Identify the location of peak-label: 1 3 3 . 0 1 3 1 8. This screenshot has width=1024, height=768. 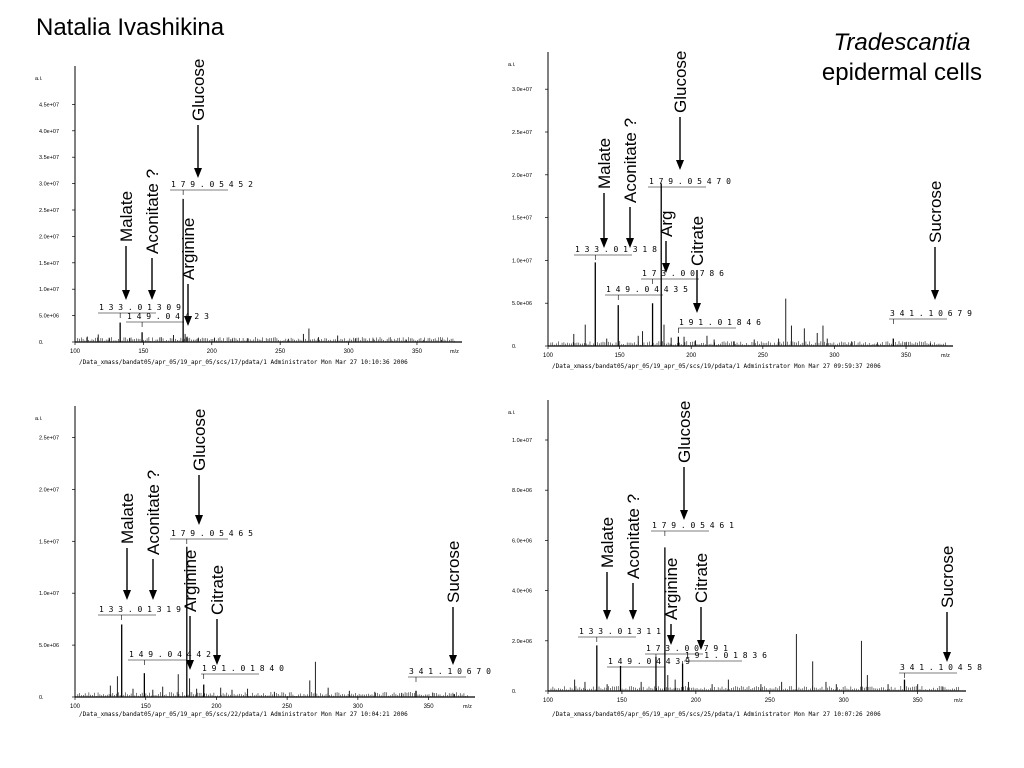
(616, 249).